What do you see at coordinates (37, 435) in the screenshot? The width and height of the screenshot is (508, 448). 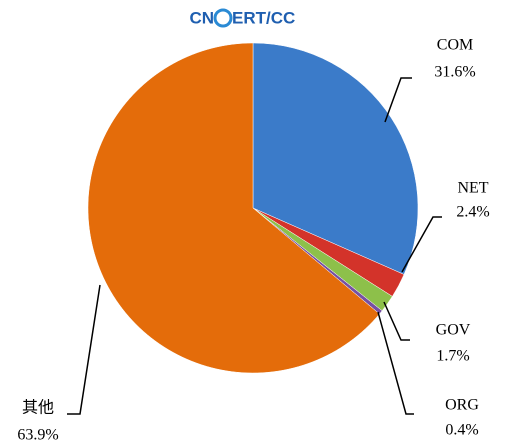 I see `value-label: 63.9%` at bounding box center [37, 435].